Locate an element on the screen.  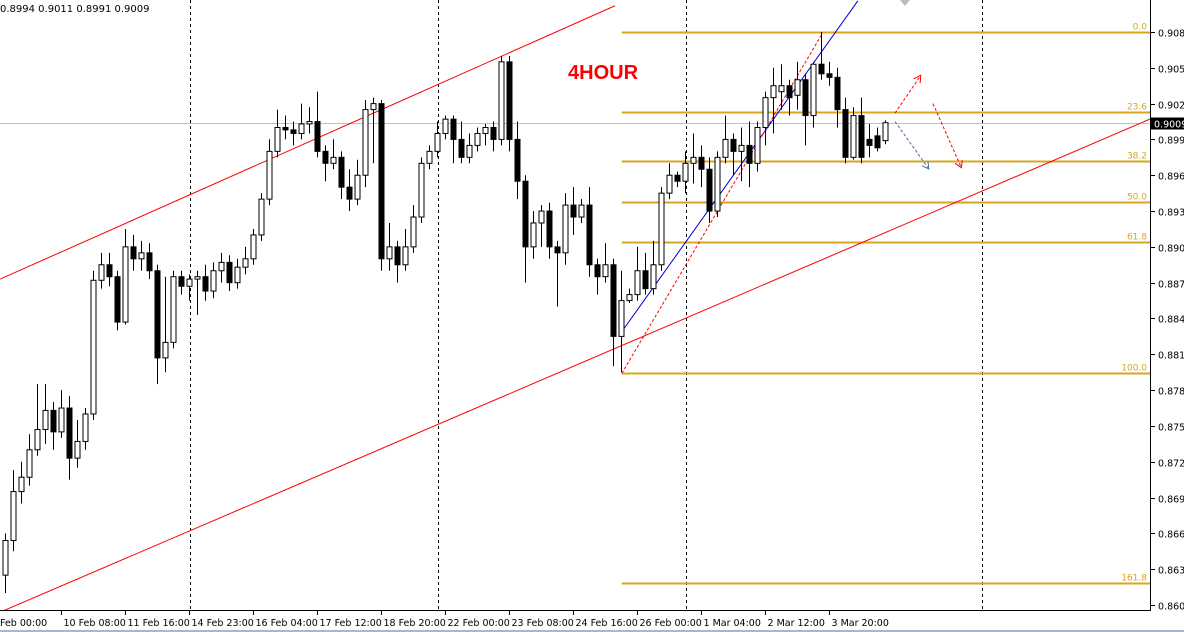
price-tick-label: 0.9025 is located at coordinates (1171, 106).